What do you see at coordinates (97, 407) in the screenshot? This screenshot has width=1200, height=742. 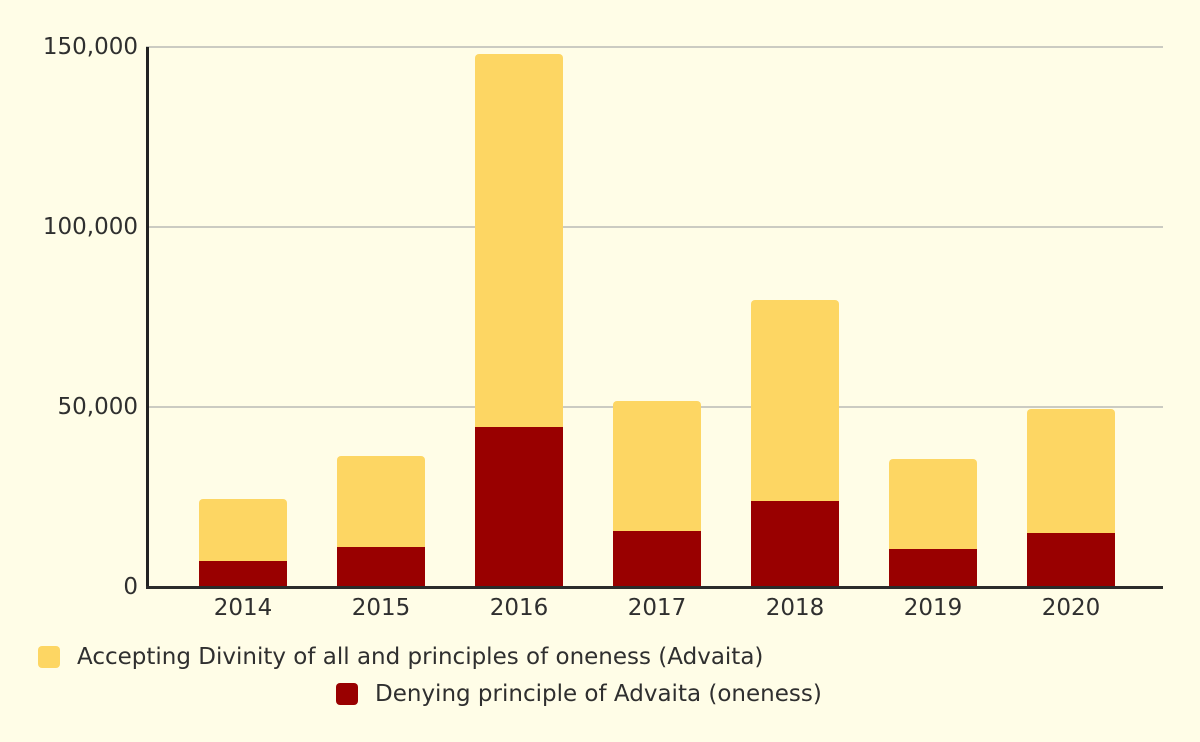 I see `y-tick-label-50000: 50,000` at bounding box center [97, 407].